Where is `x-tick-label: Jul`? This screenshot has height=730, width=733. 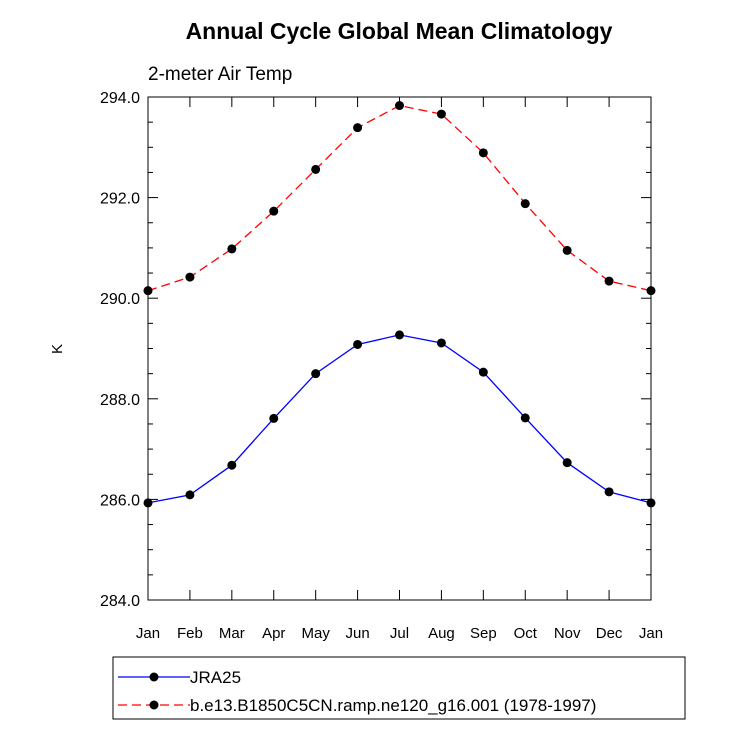 x-tick-label: Jul is located at coordinates (399, 633).